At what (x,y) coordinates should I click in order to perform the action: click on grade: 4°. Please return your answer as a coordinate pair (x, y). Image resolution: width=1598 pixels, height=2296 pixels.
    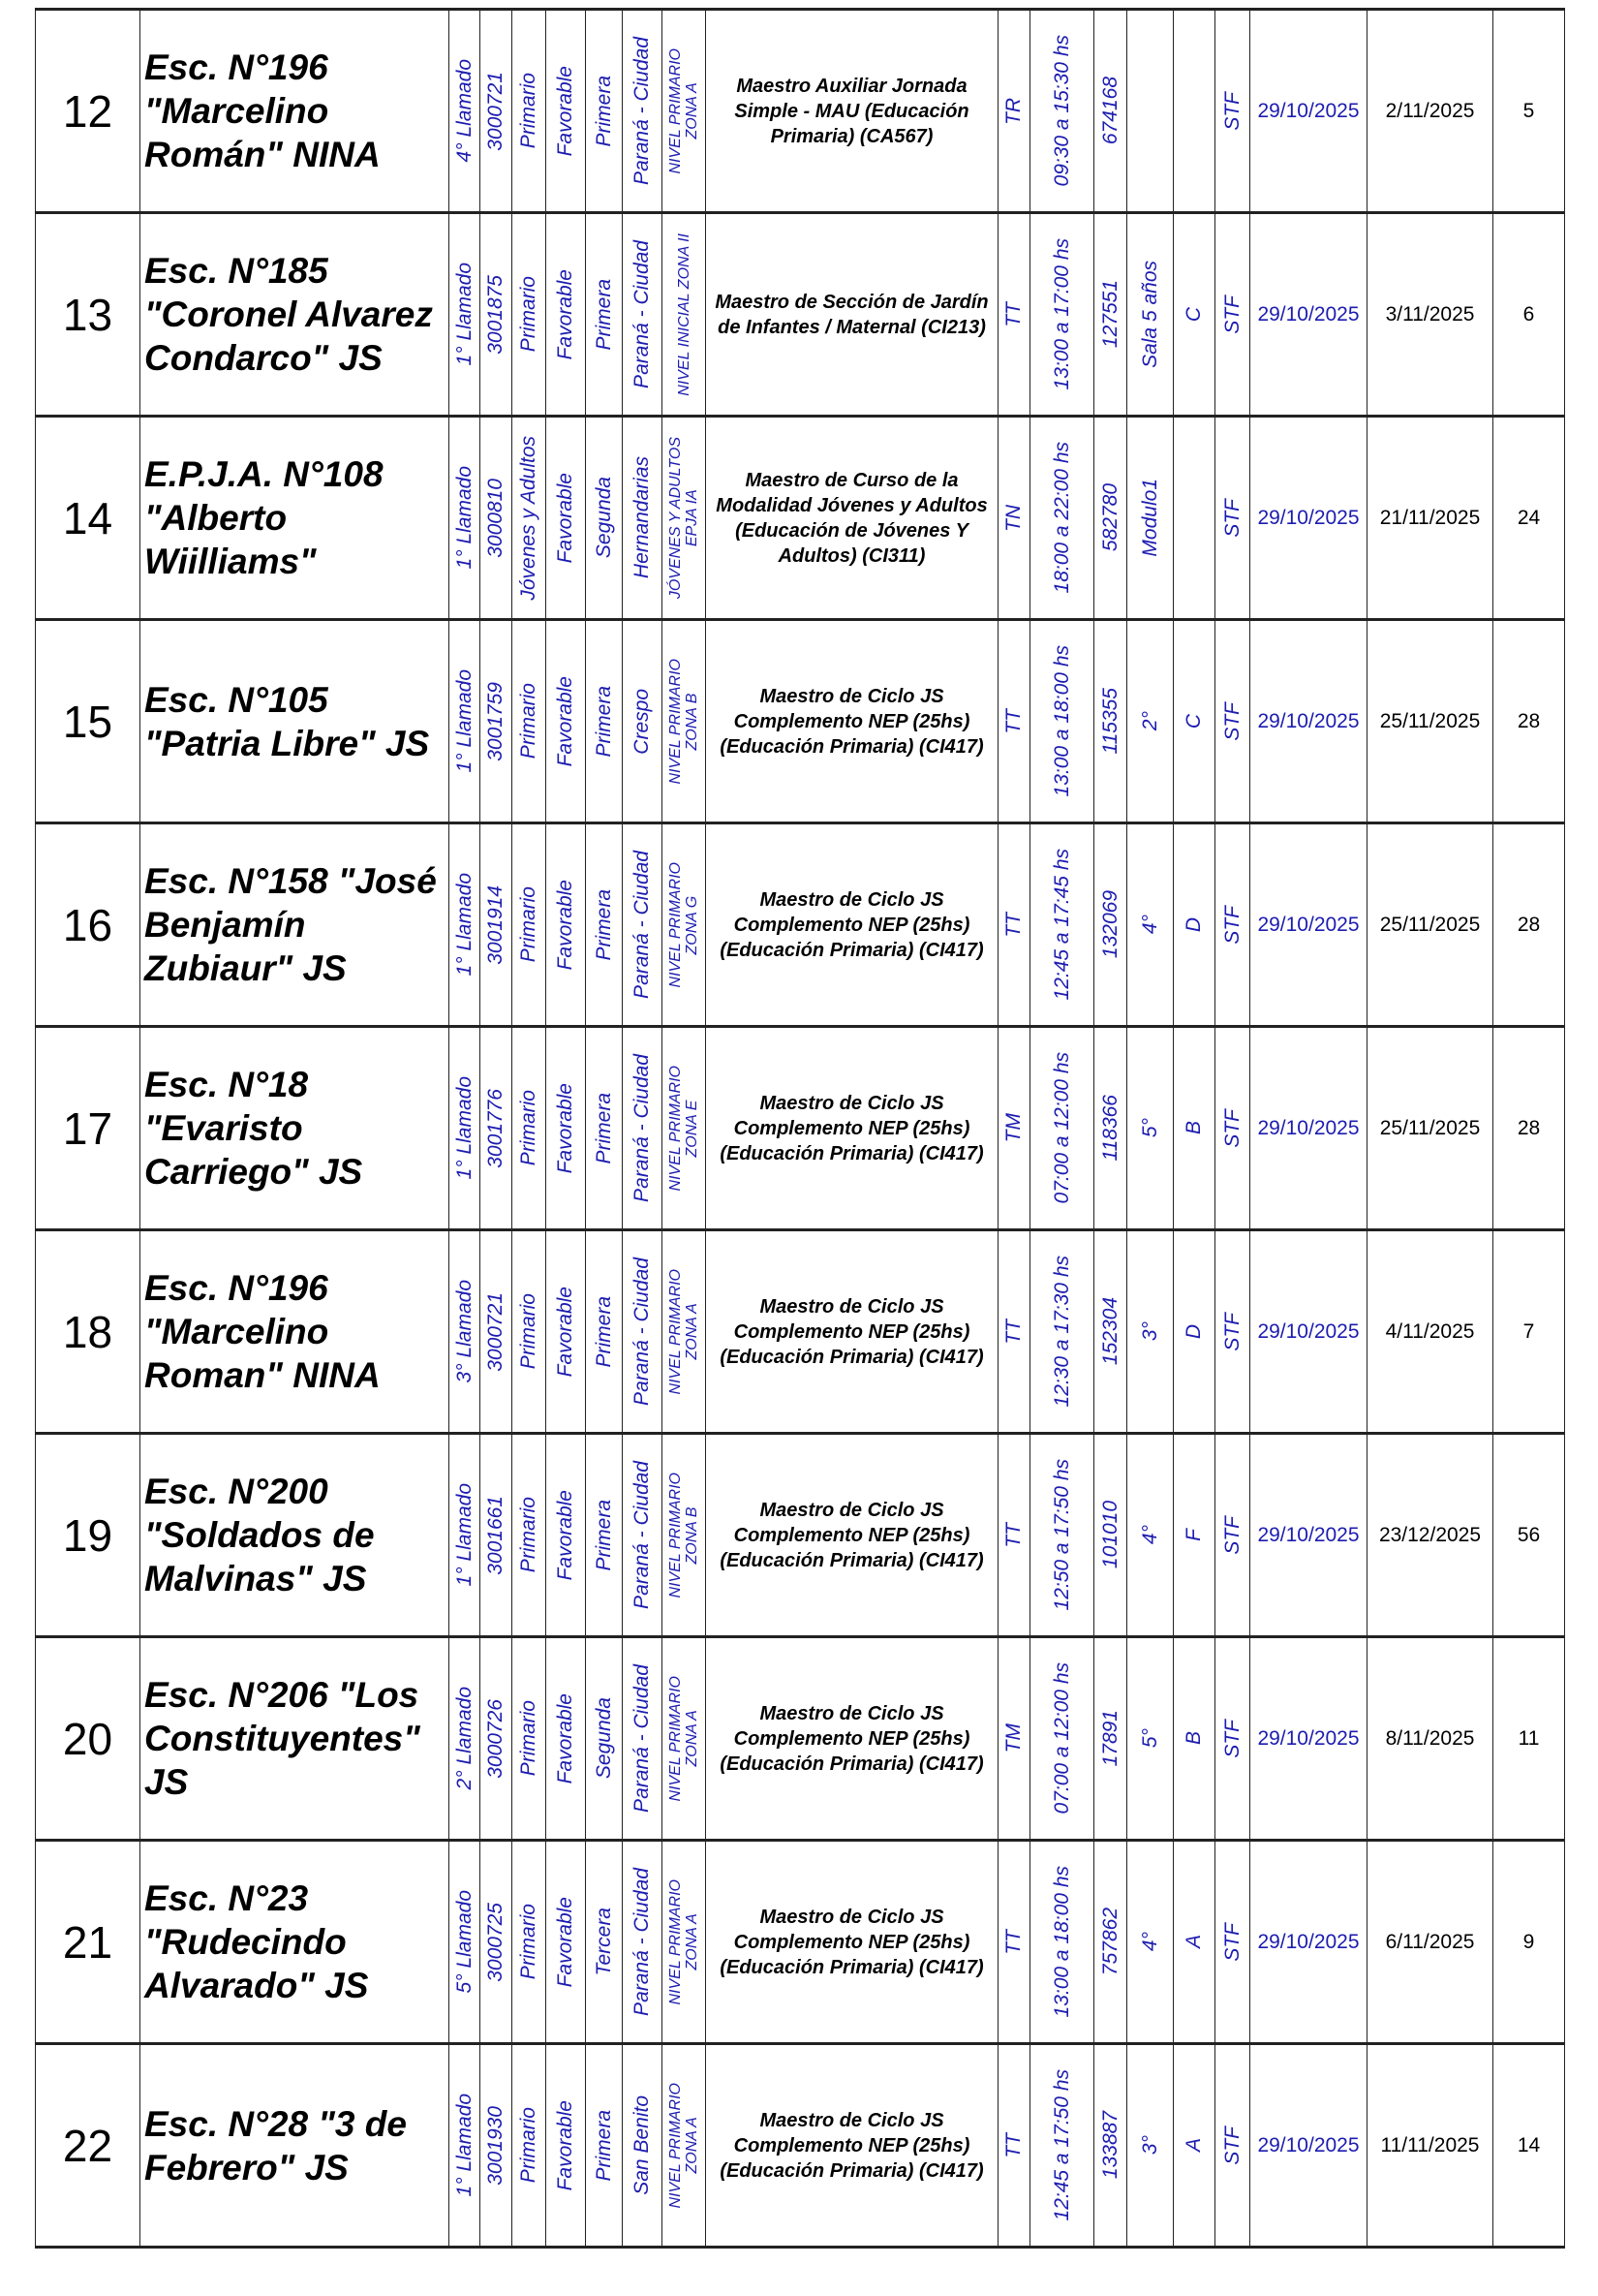
    Looking at the image, I should click on (1149, 925).